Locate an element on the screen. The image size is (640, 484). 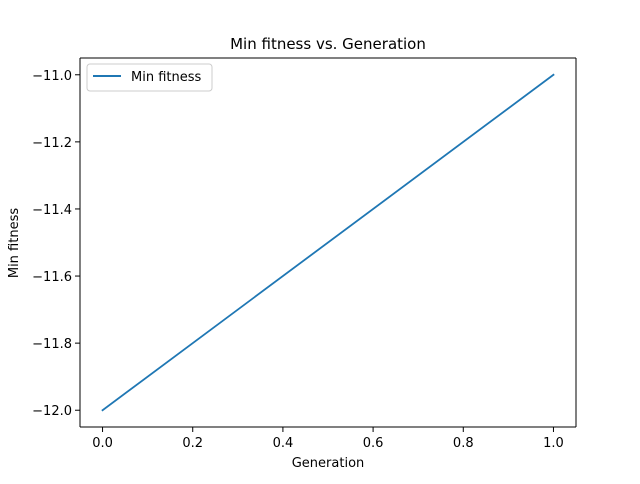
legend-box is located at coordinates (149, 77).